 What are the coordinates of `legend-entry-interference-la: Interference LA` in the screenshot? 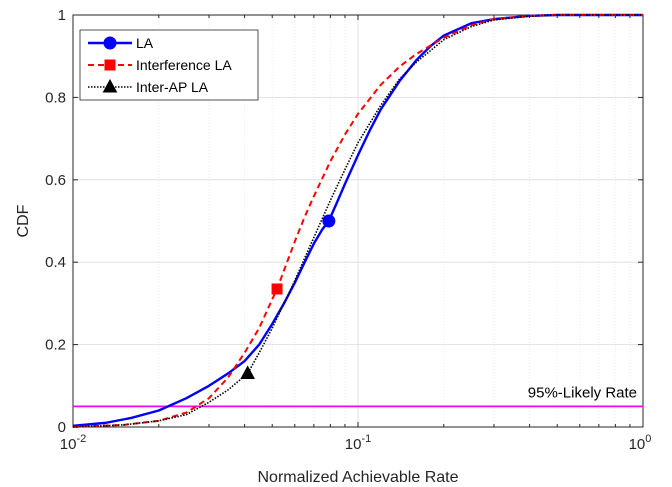 It's located at (160, 65).